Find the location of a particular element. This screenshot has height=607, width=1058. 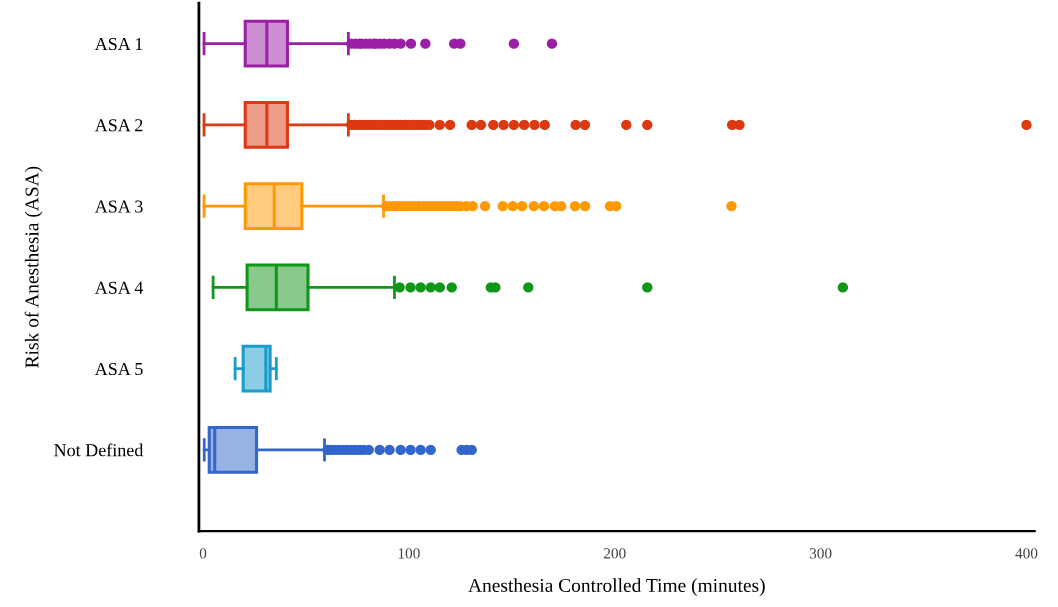

x-axis-title: Anesthesia Controlled Time (minutes) is located at coordinates (616, 587).